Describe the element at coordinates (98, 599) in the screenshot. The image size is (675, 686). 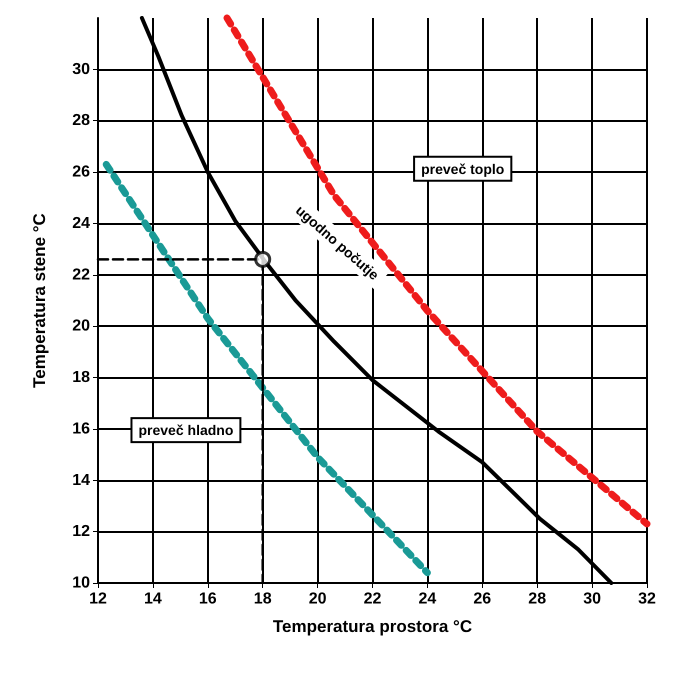
I see `x-tick-label: 12` at that location.